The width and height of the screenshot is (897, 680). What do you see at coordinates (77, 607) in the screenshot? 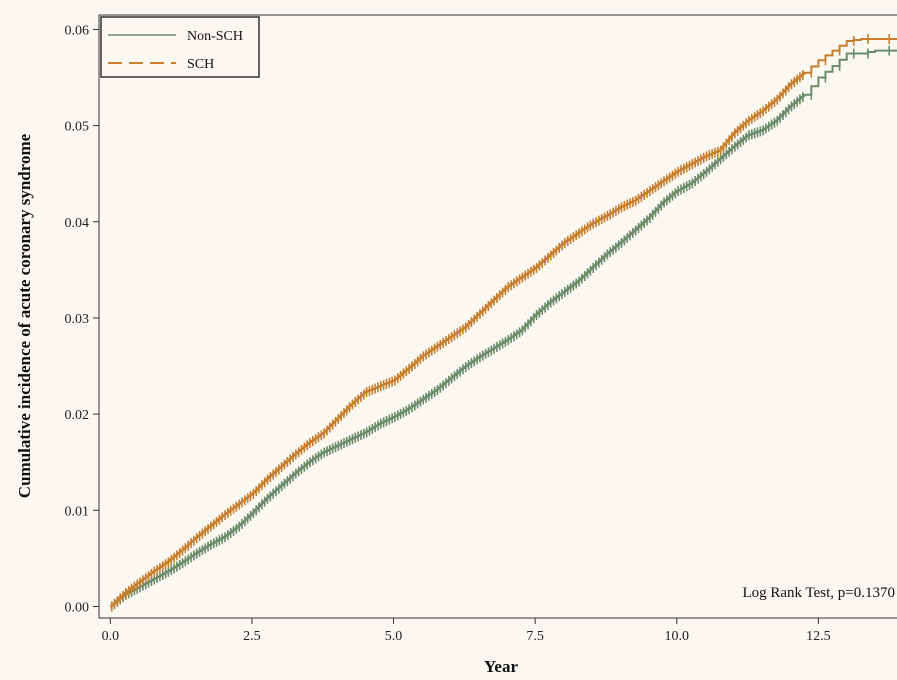
I see `y-tick-label: 0.00` at bounding box center [77, 607].